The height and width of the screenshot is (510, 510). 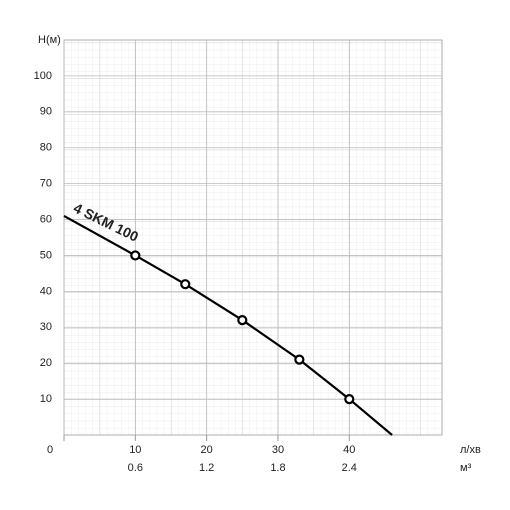 What do you see at coordinates (46, 184) in the screenshot?
I see `y-tick-label: 70` at bounding box center [46, 184].